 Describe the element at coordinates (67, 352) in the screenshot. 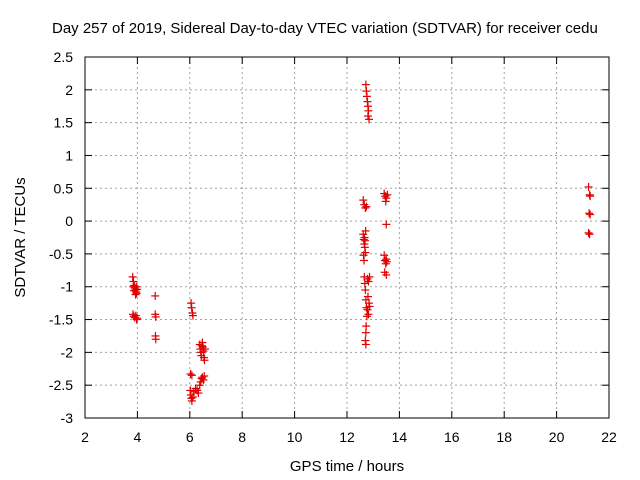

I see `y-tick-label: -2` at that location.